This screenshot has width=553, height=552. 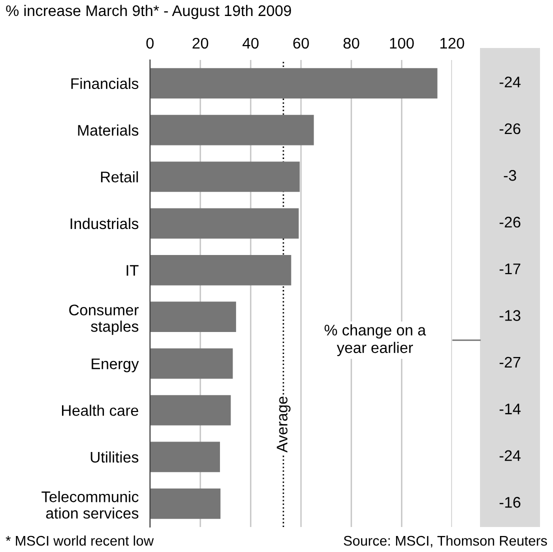 What do you see at coordinates (301, 43) in the screenshot?
I see `x-tick-label: 60` at bounding box center [301, 43].